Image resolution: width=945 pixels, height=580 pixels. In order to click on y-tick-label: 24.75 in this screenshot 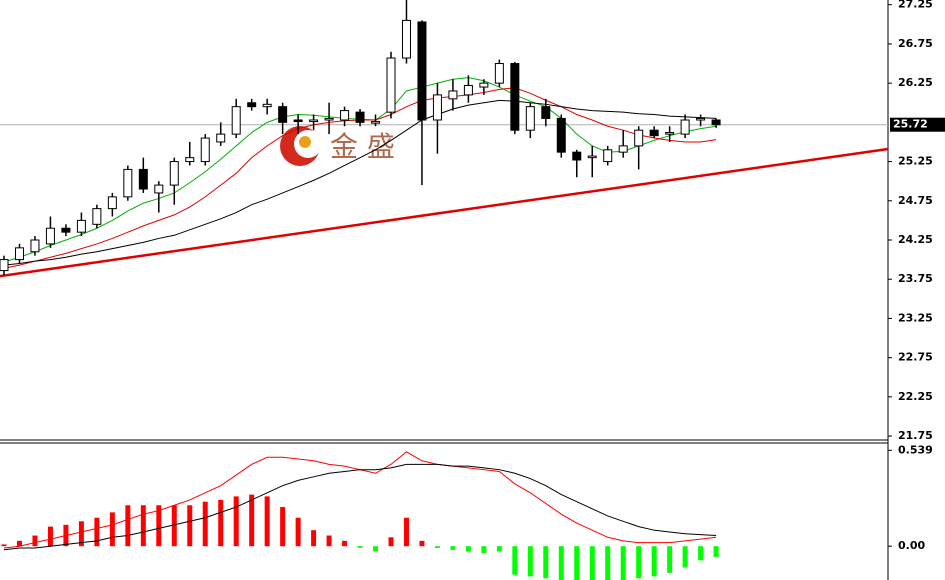, I will do `click(915, 200)`.